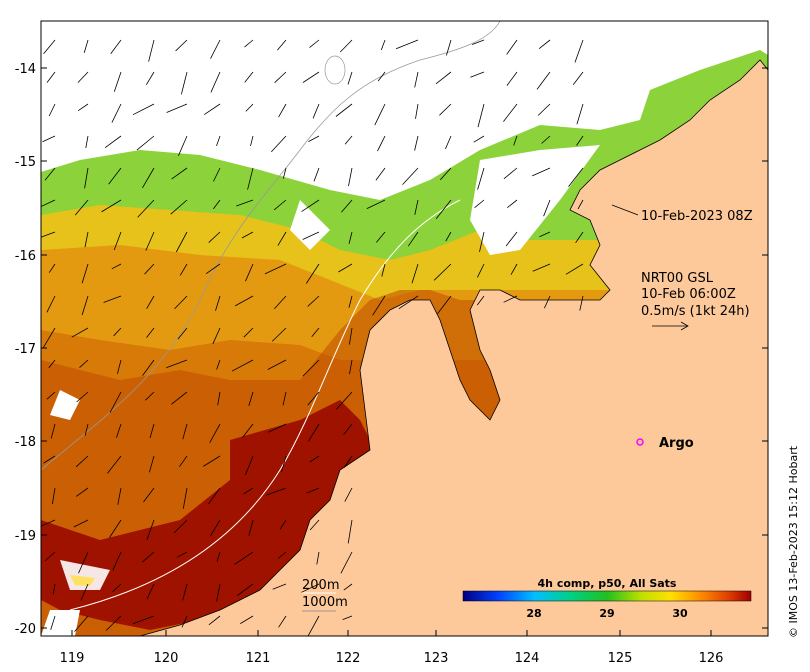  I want to click on timestamp-label: 10-Feb-2023 08Z, so click(697, 216).